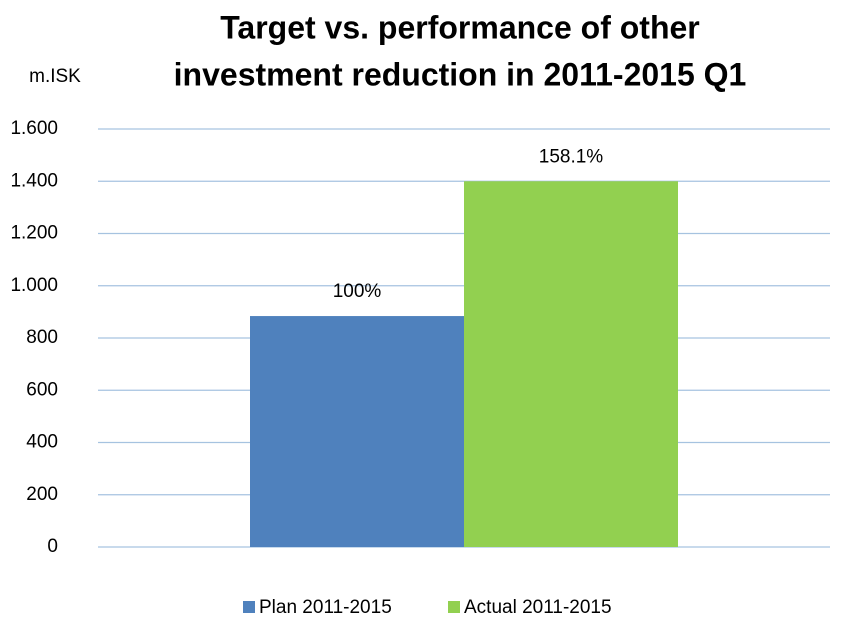  I want to click on y-tick-label: 0, so click(52, 546).